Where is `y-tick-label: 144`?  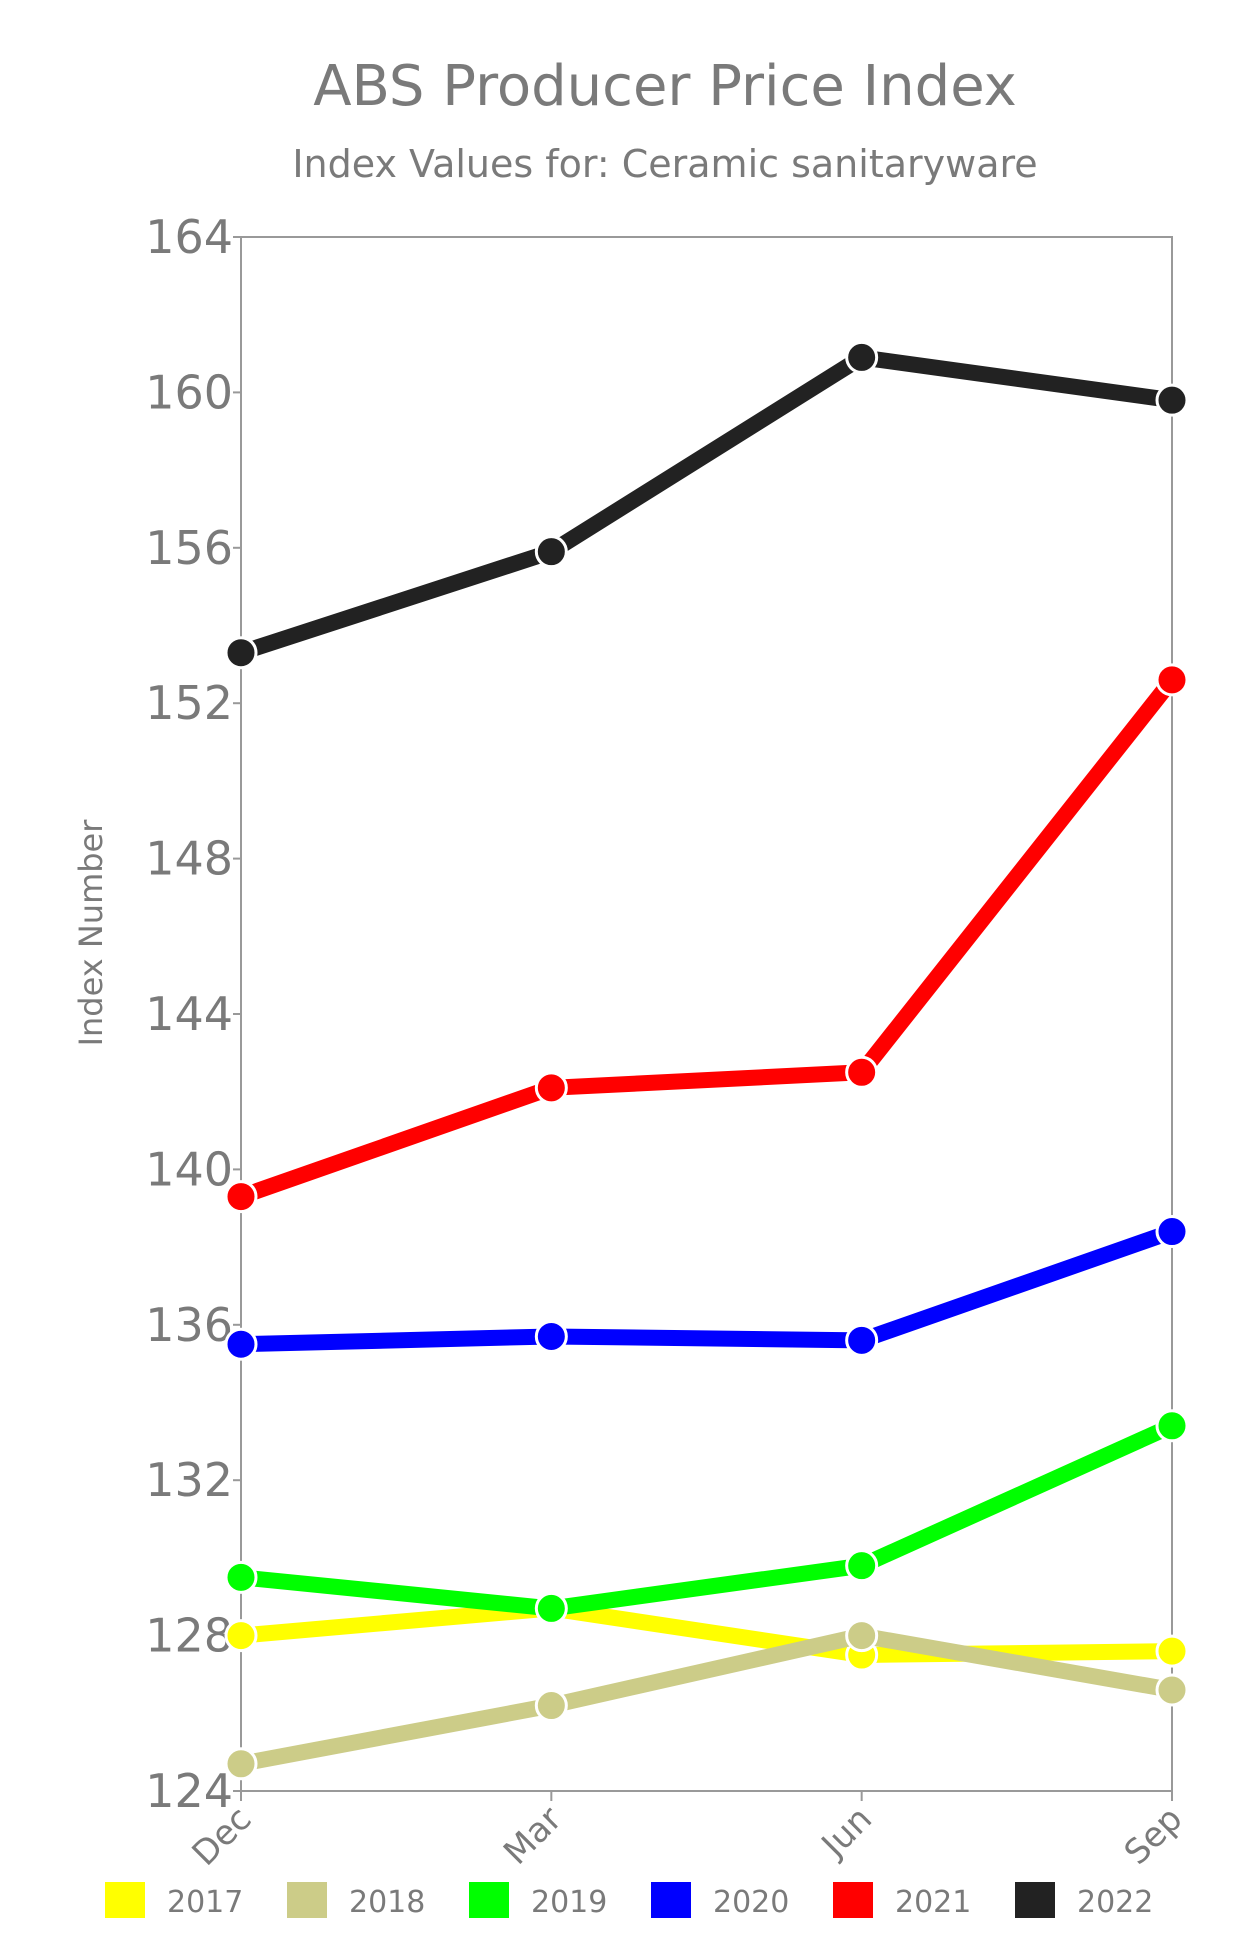 y-tick-label: 144 is located at coordinates (189, 1014).